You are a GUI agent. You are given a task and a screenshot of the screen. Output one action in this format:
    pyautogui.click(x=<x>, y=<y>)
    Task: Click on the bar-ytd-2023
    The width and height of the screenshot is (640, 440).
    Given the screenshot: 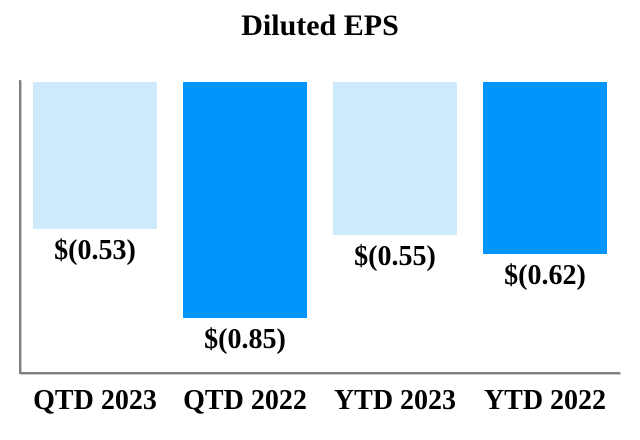 What is the action you would take?
    pyautogui.click(x=395, y=158)
    